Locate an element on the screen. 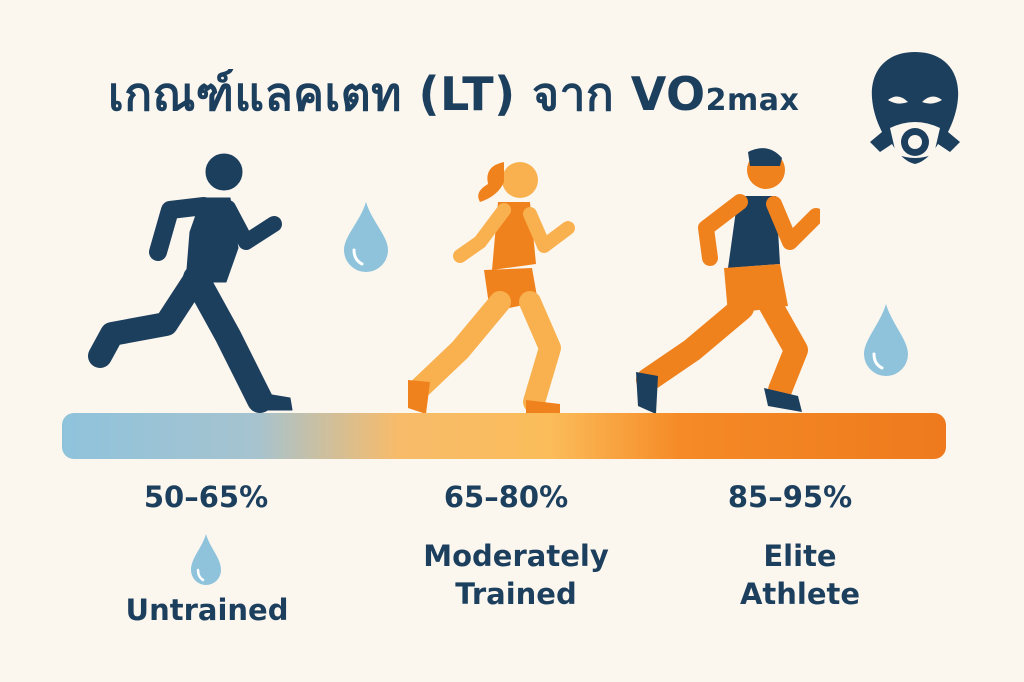 This screenshot has height=682, width=1024. percent-range-untrained: 50–65% is located at coordinates (206, 497).